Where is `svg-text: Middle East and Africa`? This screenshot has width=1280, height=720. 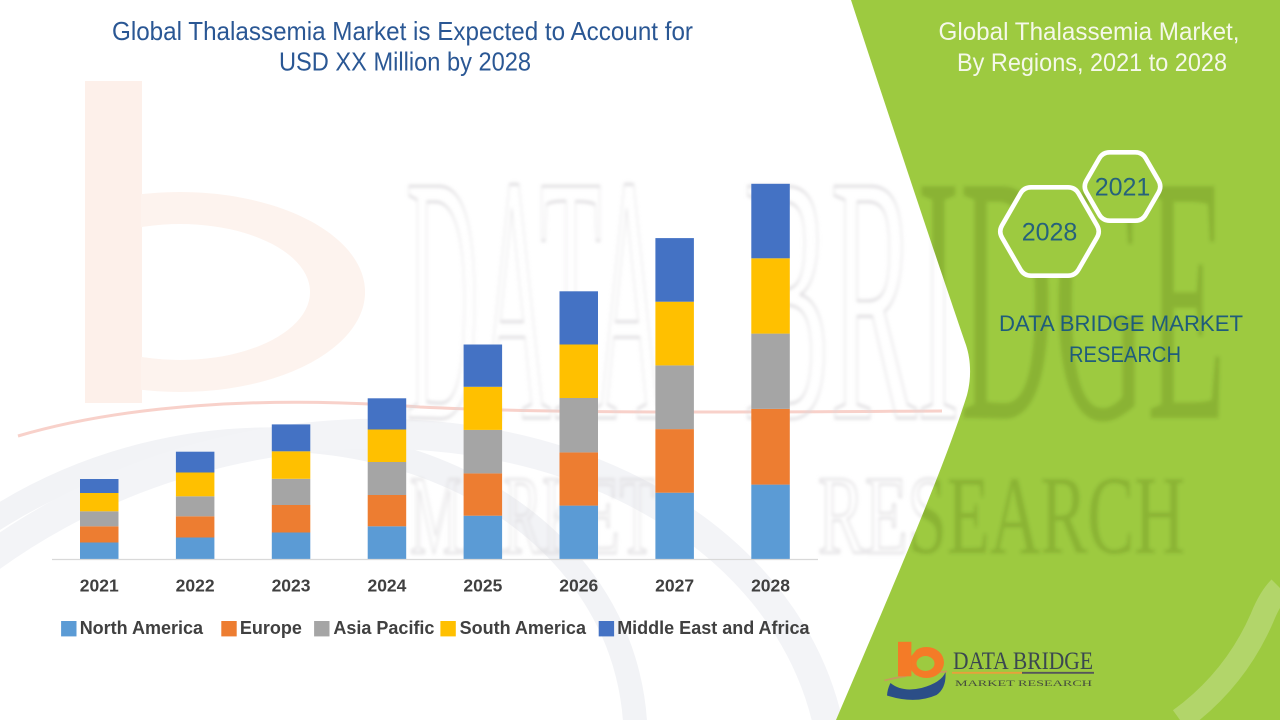
svg-text: Middle East and Africa is located at coordinates (713, 628).